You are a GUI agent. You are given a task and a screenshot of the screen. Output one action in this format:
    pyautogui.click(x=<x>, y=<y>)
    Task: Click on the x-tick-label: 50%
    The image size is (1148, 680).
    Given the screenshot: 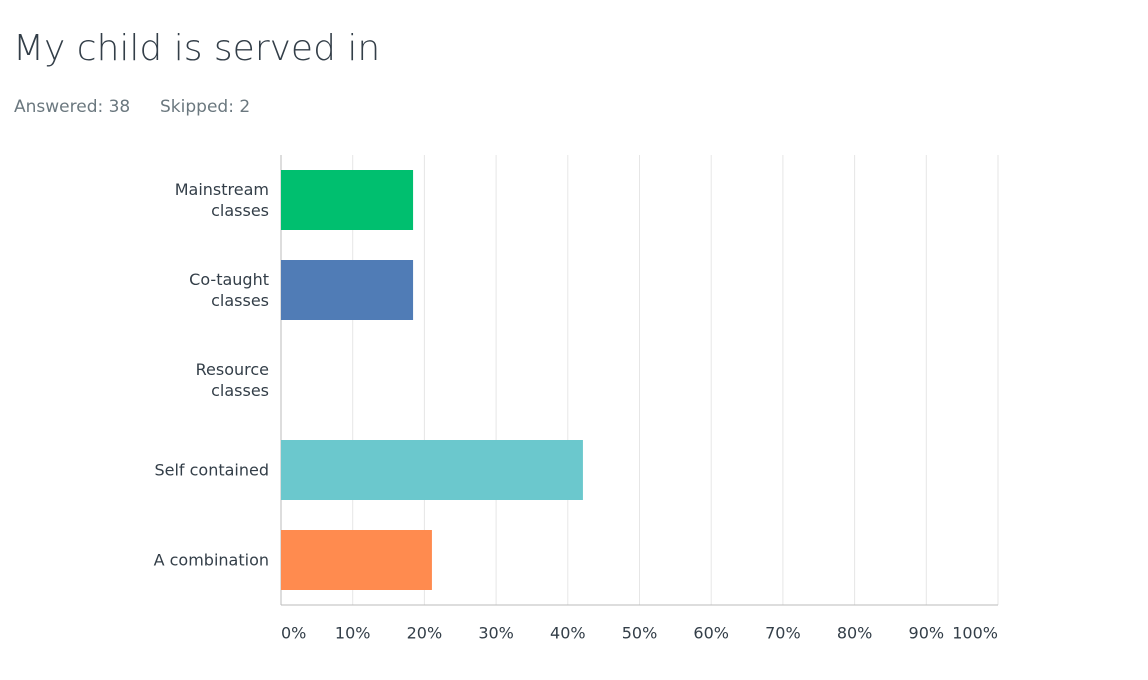 What is the action you would take?
    pyautogui.click(x=640, y=633)
    